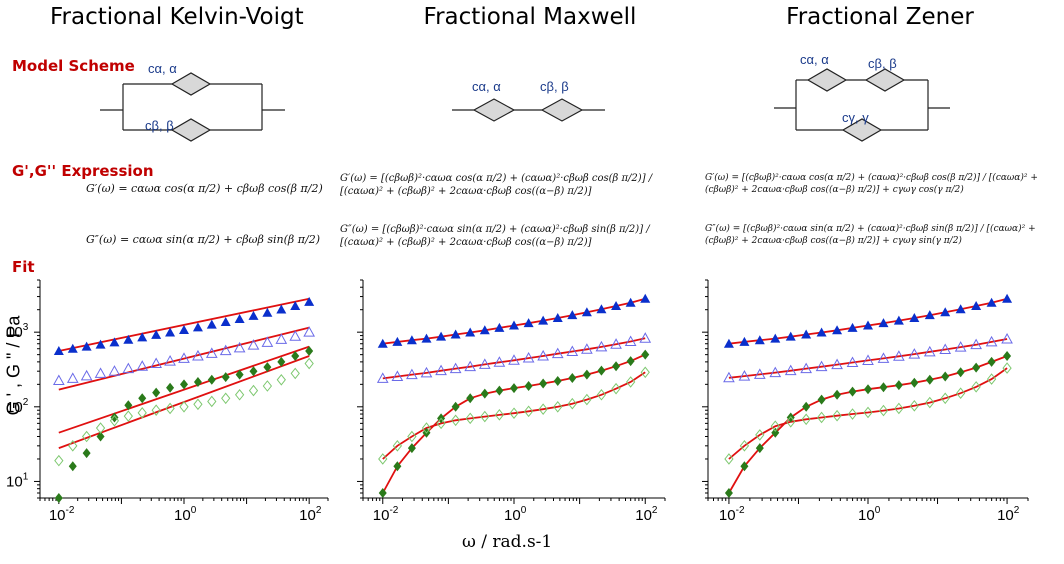 This screenshot has height=564, width=1064. I want to click on kv-label-top: cα, α, so click(162, 68).